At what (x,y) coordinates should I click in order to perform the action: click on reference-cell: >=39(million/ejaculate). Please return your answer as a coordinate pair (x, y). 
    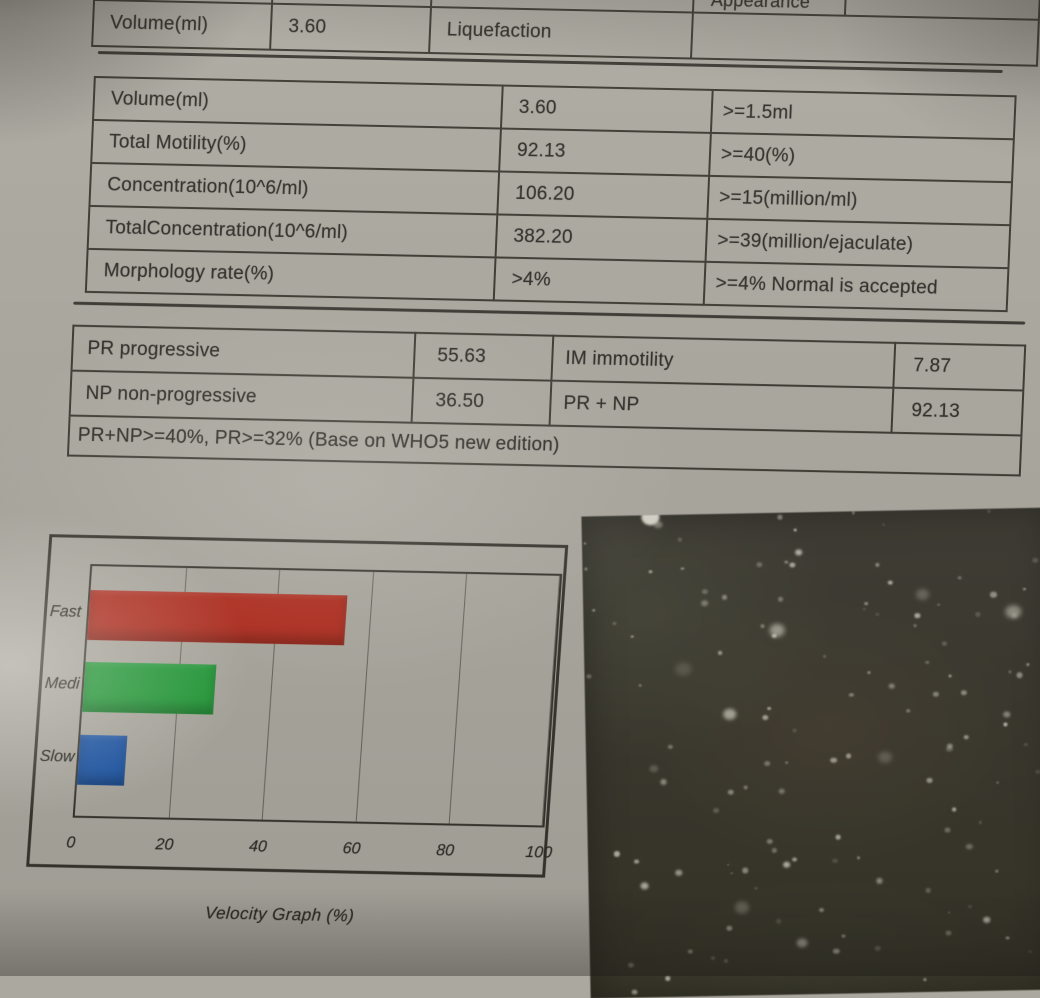
    Looking at the image, I should click on (858, 243).